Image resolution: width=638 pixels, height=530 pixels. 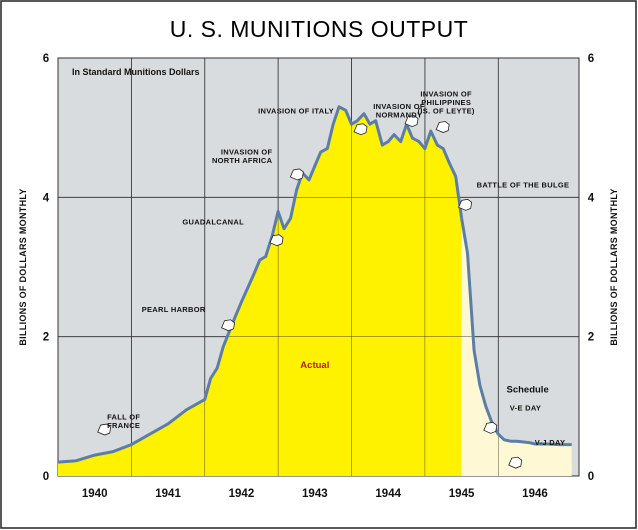 What do you see at coordinates (388, 494) in the screenshot?
I see `x-tick-label: 1944` at bounding box center [388, 494].